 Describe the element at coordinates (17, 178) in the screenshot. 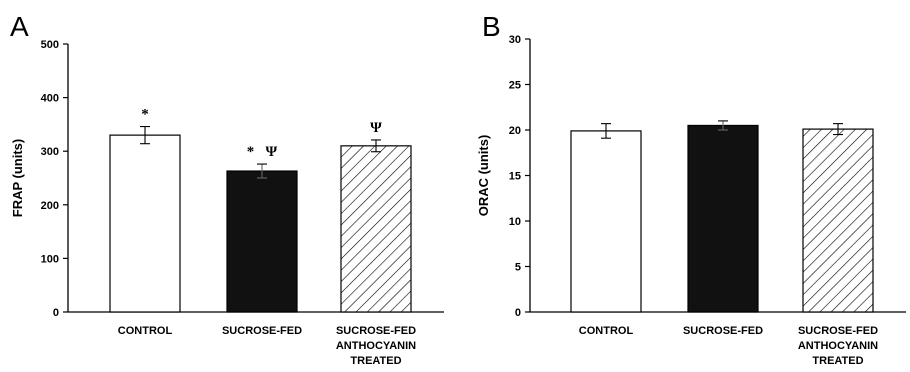

I see `y-axis-label: FRAP (units)` at that location.